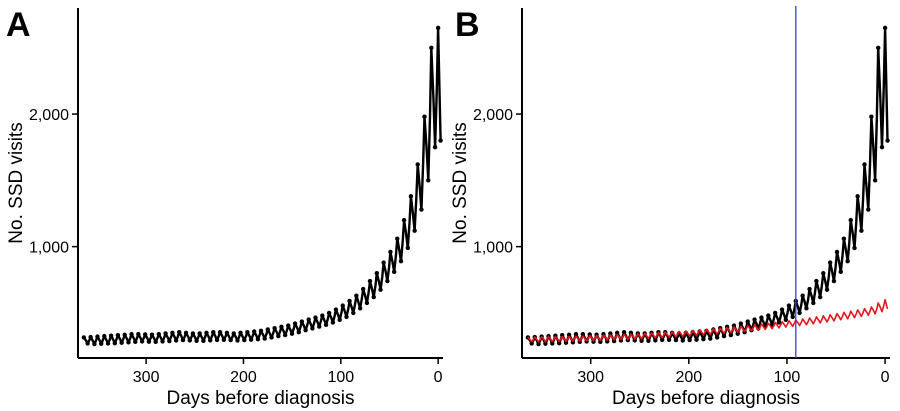 Image resolution: width=900 pixels, height=411 pixels. What do you see at coordinates (460, 182) in the screenshot?
I see `y-axis-title: No. SSD visits` at bounding box center [460, 182].